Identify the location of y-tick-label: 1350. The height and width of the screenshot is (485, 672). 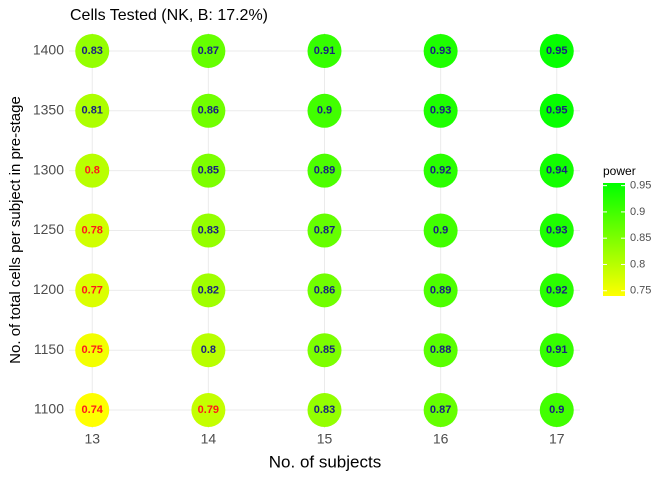
(48, 110).